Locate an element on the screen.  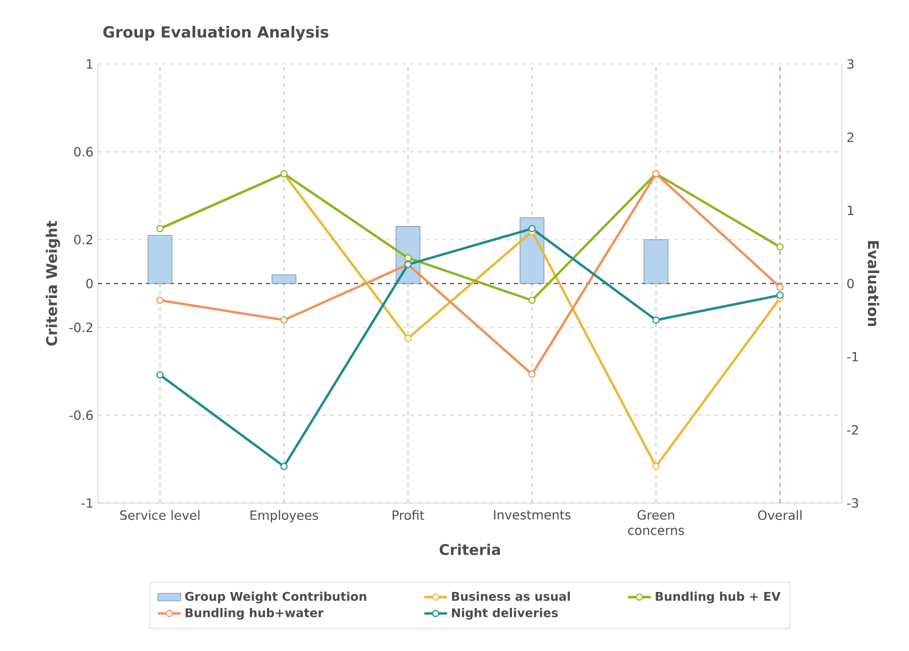
y-tick-label: 0 is located at coordinates (89, 283).